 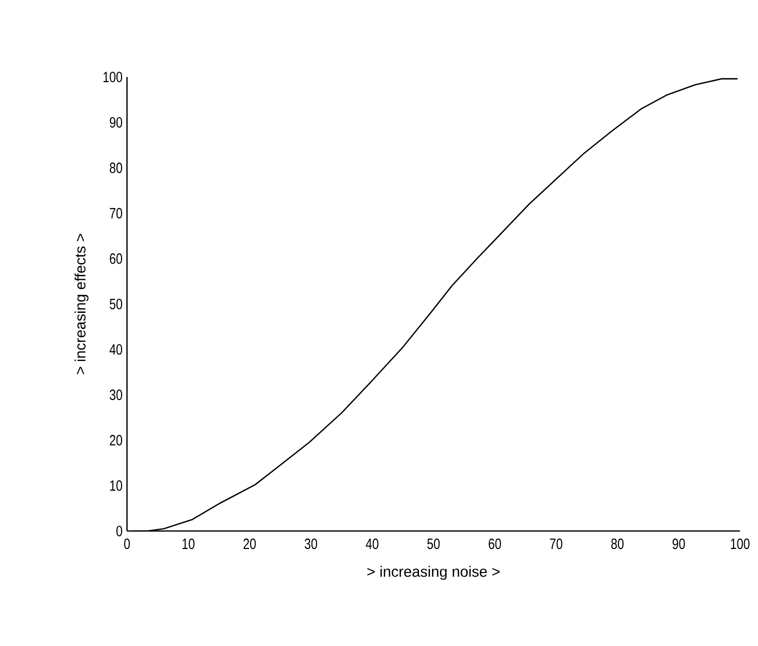 I want to click on x-tick-label: 30, so click(x=311, y=544).